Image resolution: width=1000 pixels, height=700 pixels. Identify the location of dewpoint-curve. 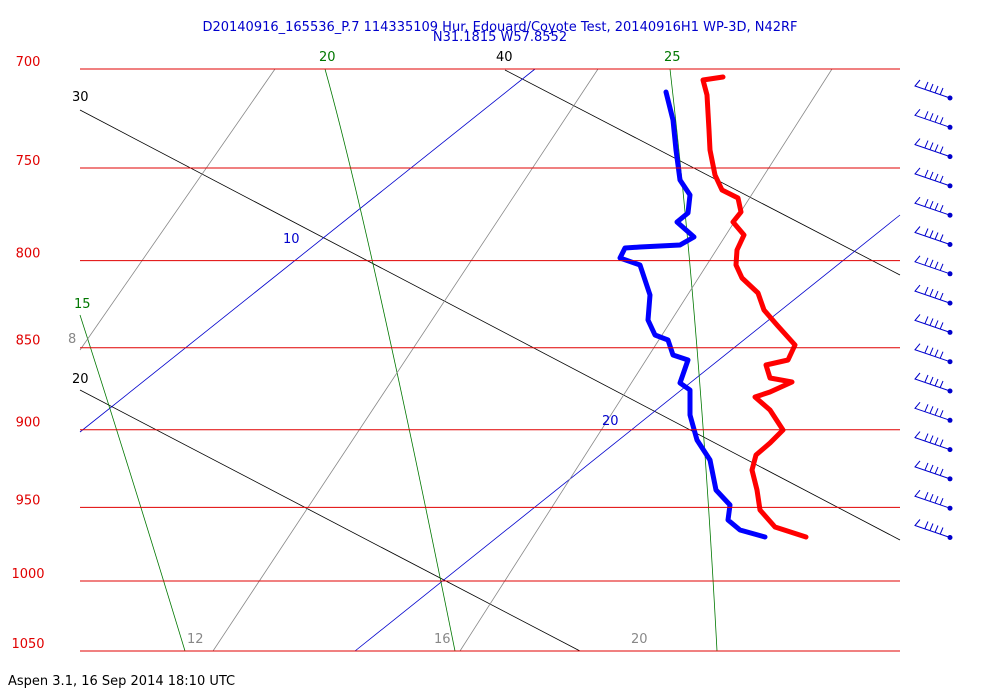
(692, 314).